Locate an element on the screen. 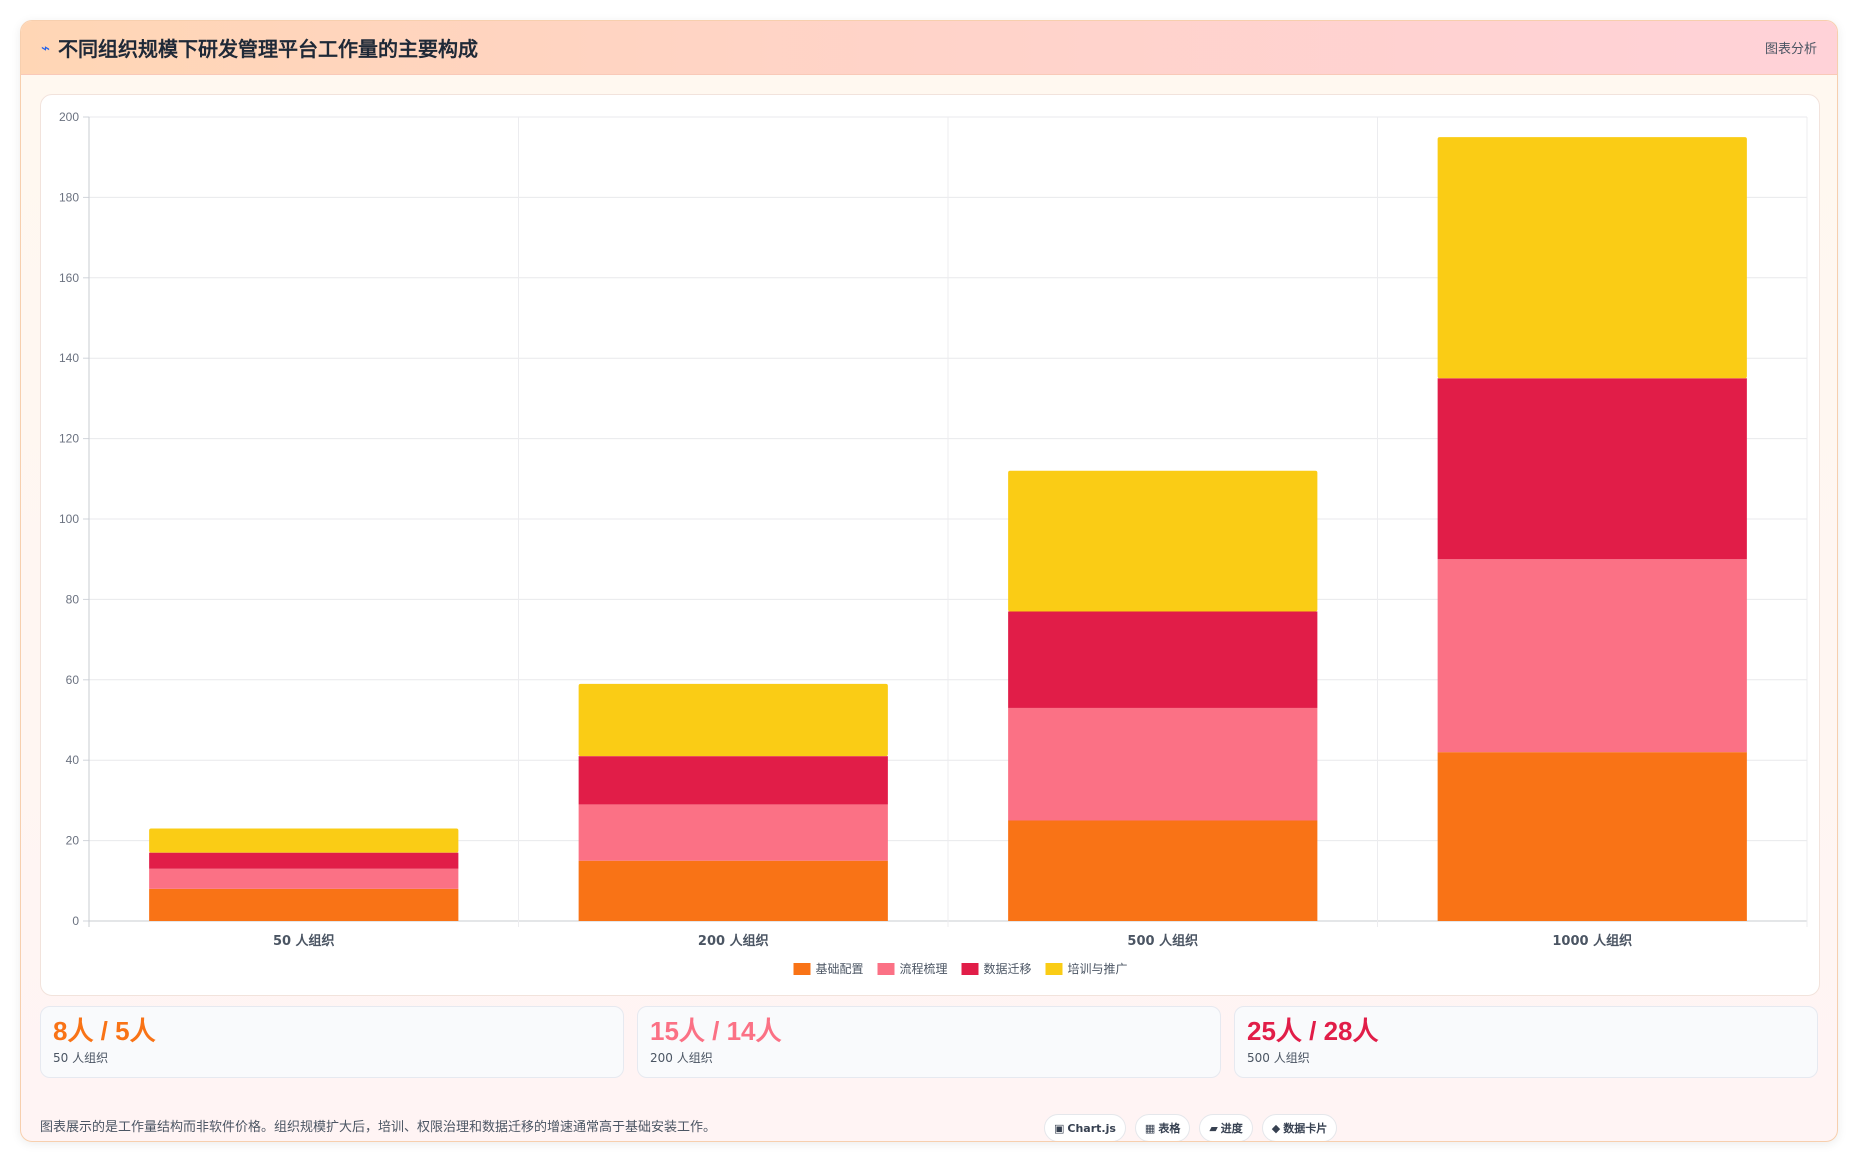 This screenshot has height=1161, width=1858. chip-chartjs: ▣ Chart.js is located at coordinates (1085, 1127).